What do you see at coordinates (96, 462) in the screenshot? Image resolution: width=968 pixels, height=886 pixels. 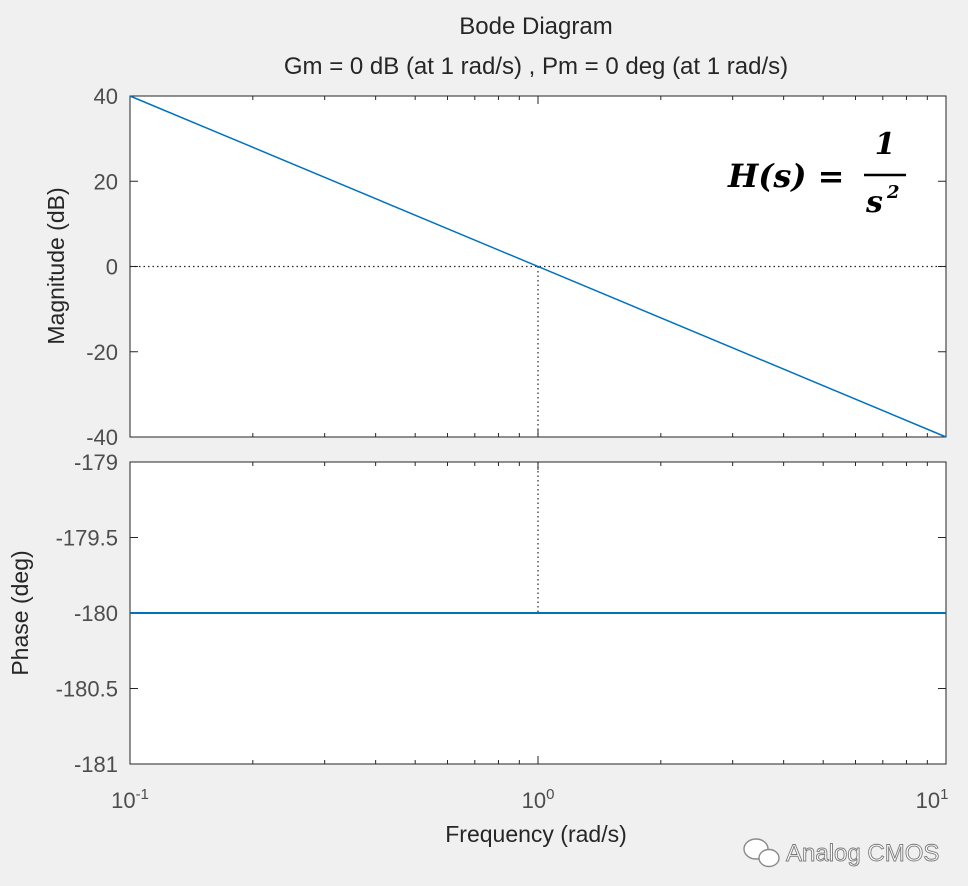 I see `y-tick-label: -179` at bounding box center [96, 462].